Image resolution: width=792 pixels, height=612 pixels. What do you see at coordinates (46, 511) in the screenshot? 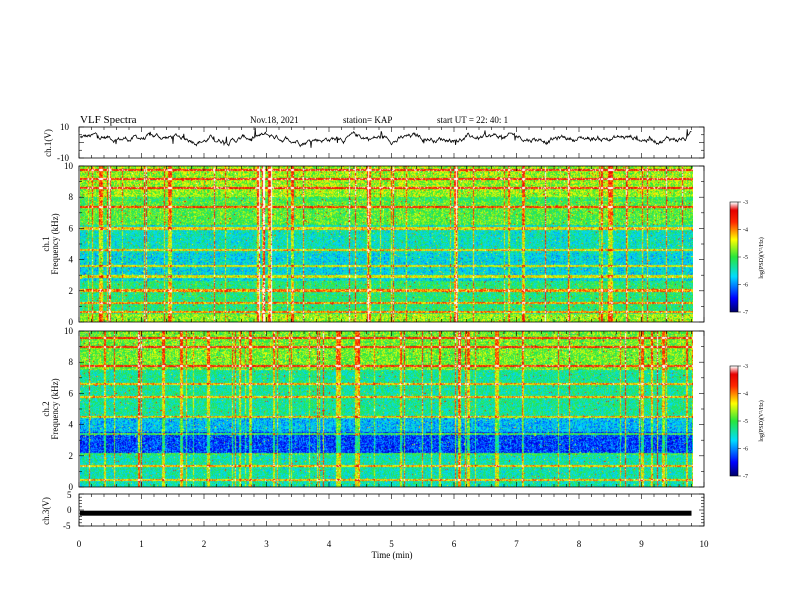
I see `ch3-waveform-ylabel: ch.3(V)` at bounding box center [46, 511].